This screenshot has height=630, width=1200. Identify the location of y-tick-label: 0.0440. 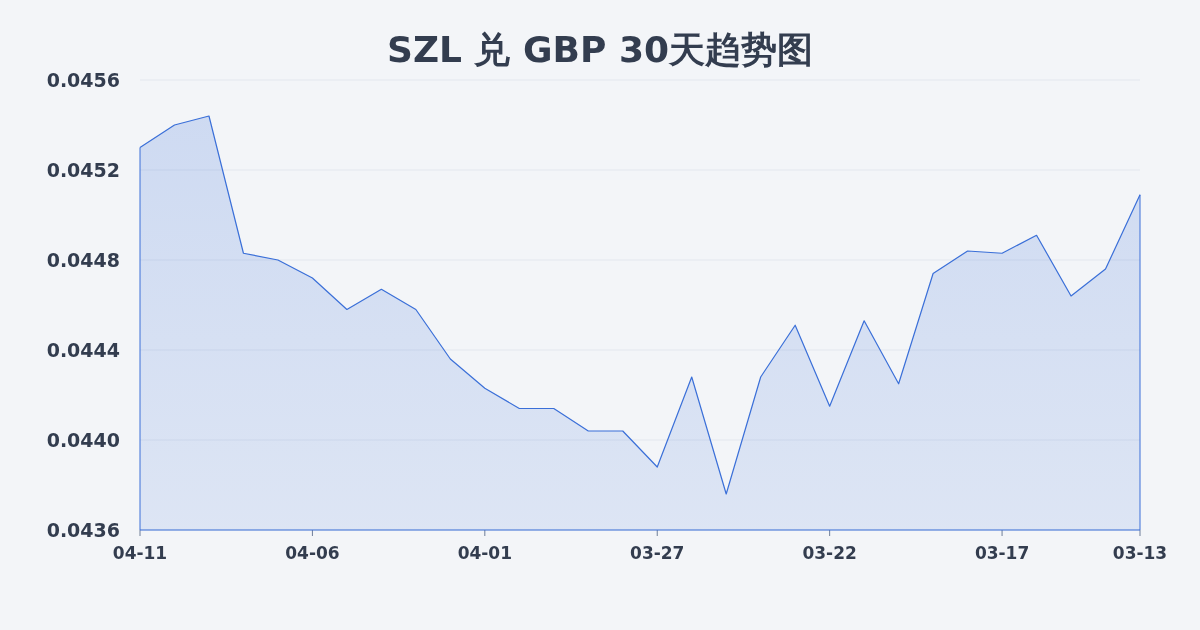
(83, 440).